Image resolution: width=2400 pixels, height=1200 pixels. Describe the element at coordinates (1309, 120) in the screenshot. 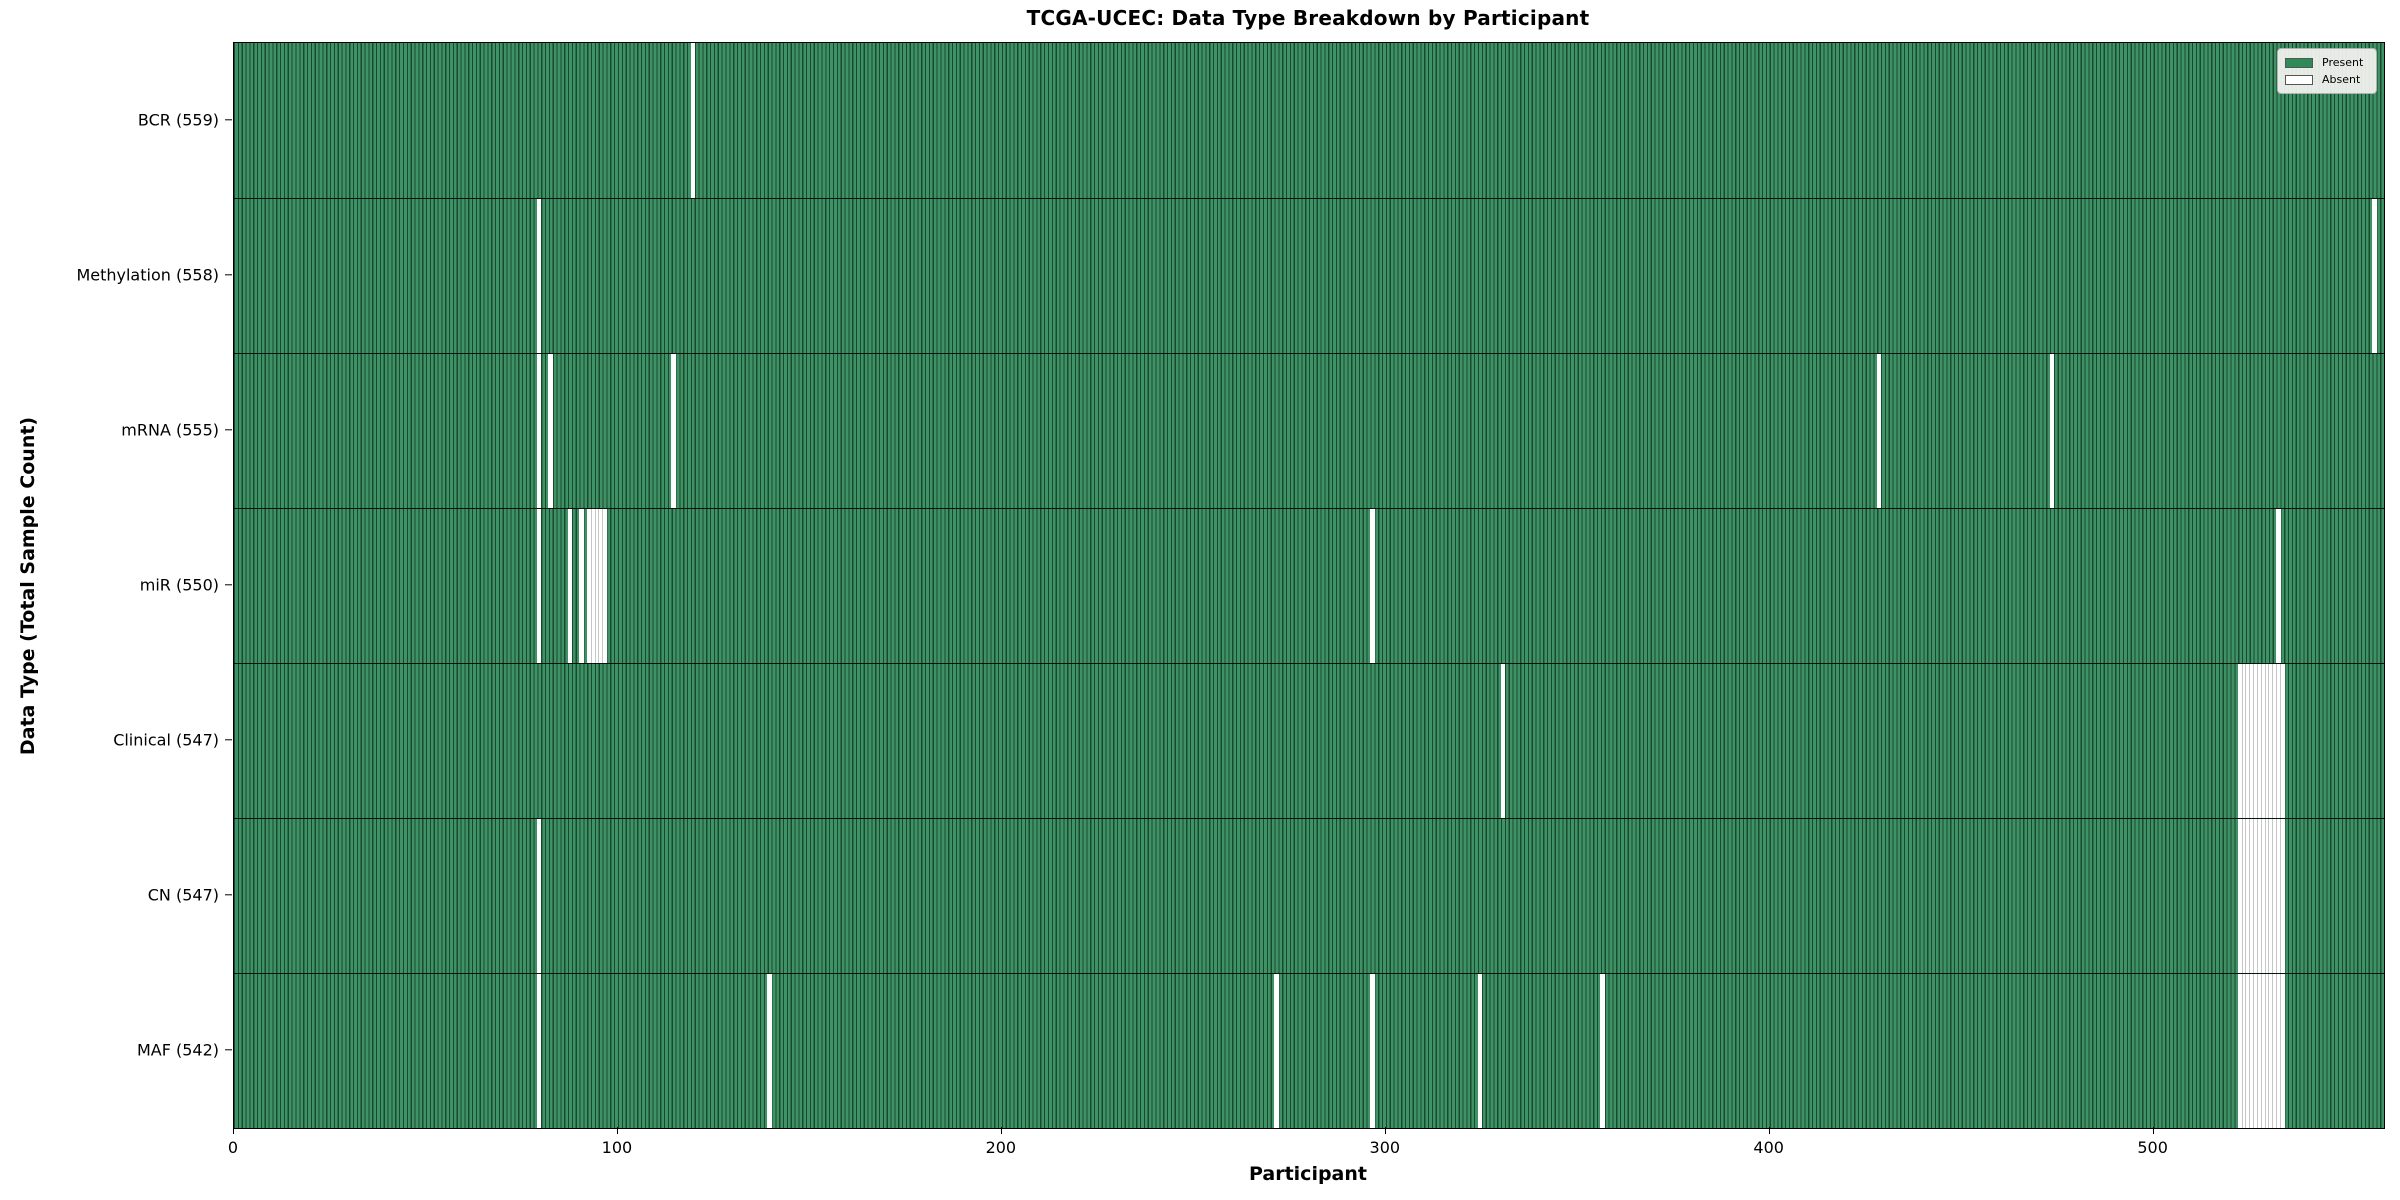

I see `heatmap-row-bcr` at that location.